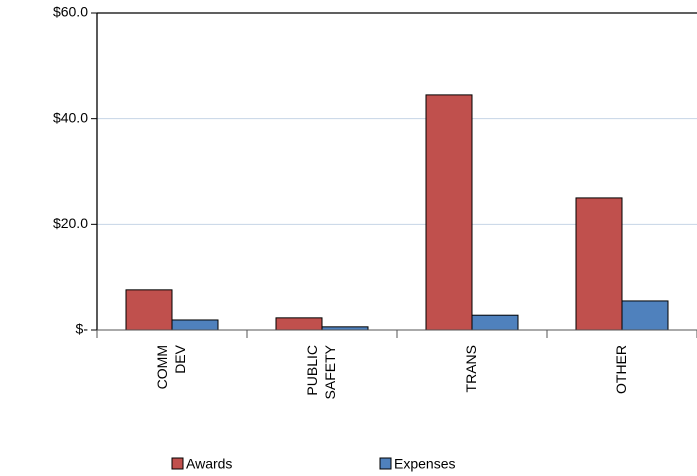 Image resolution: width=697 pixels, height=476 pixels. Describe the element at coordinates (82, 329) in the screenshot. I see `y-tick-label: $-` at that location.